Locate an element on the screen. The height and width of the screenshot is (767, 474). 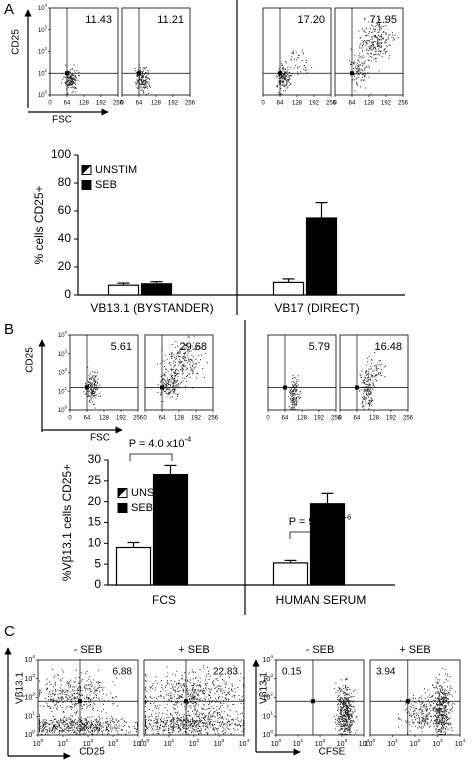
x-tick-label-exponent: 2 is located at coordinates (92, 741).